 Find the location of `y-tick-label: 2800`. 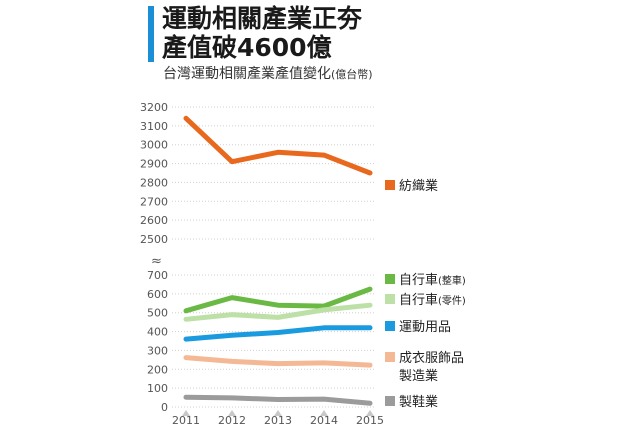

y-tick-label: 2800 is located at coordinates (154, 182).